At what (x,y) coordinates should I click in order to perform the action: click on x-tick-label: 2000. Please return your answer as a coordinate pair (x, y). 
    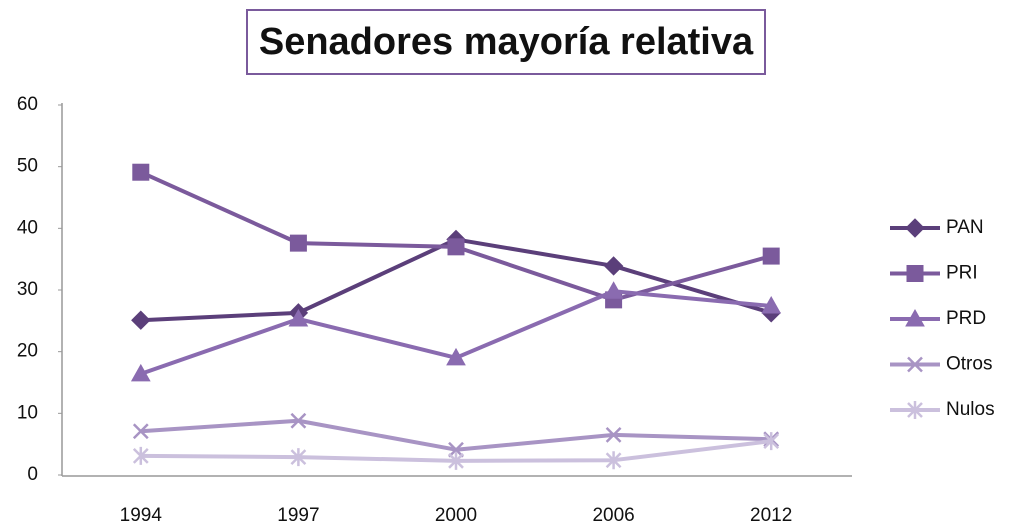
    Looking at the image, I should click on (456, 515).